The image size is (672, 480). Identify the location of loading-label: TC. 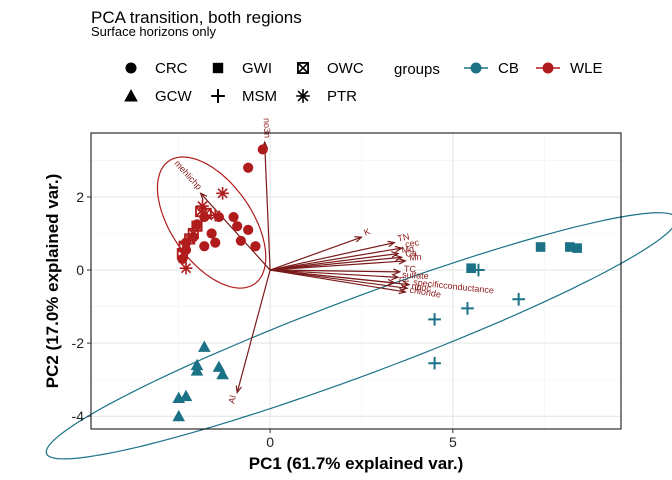
(410, 269).